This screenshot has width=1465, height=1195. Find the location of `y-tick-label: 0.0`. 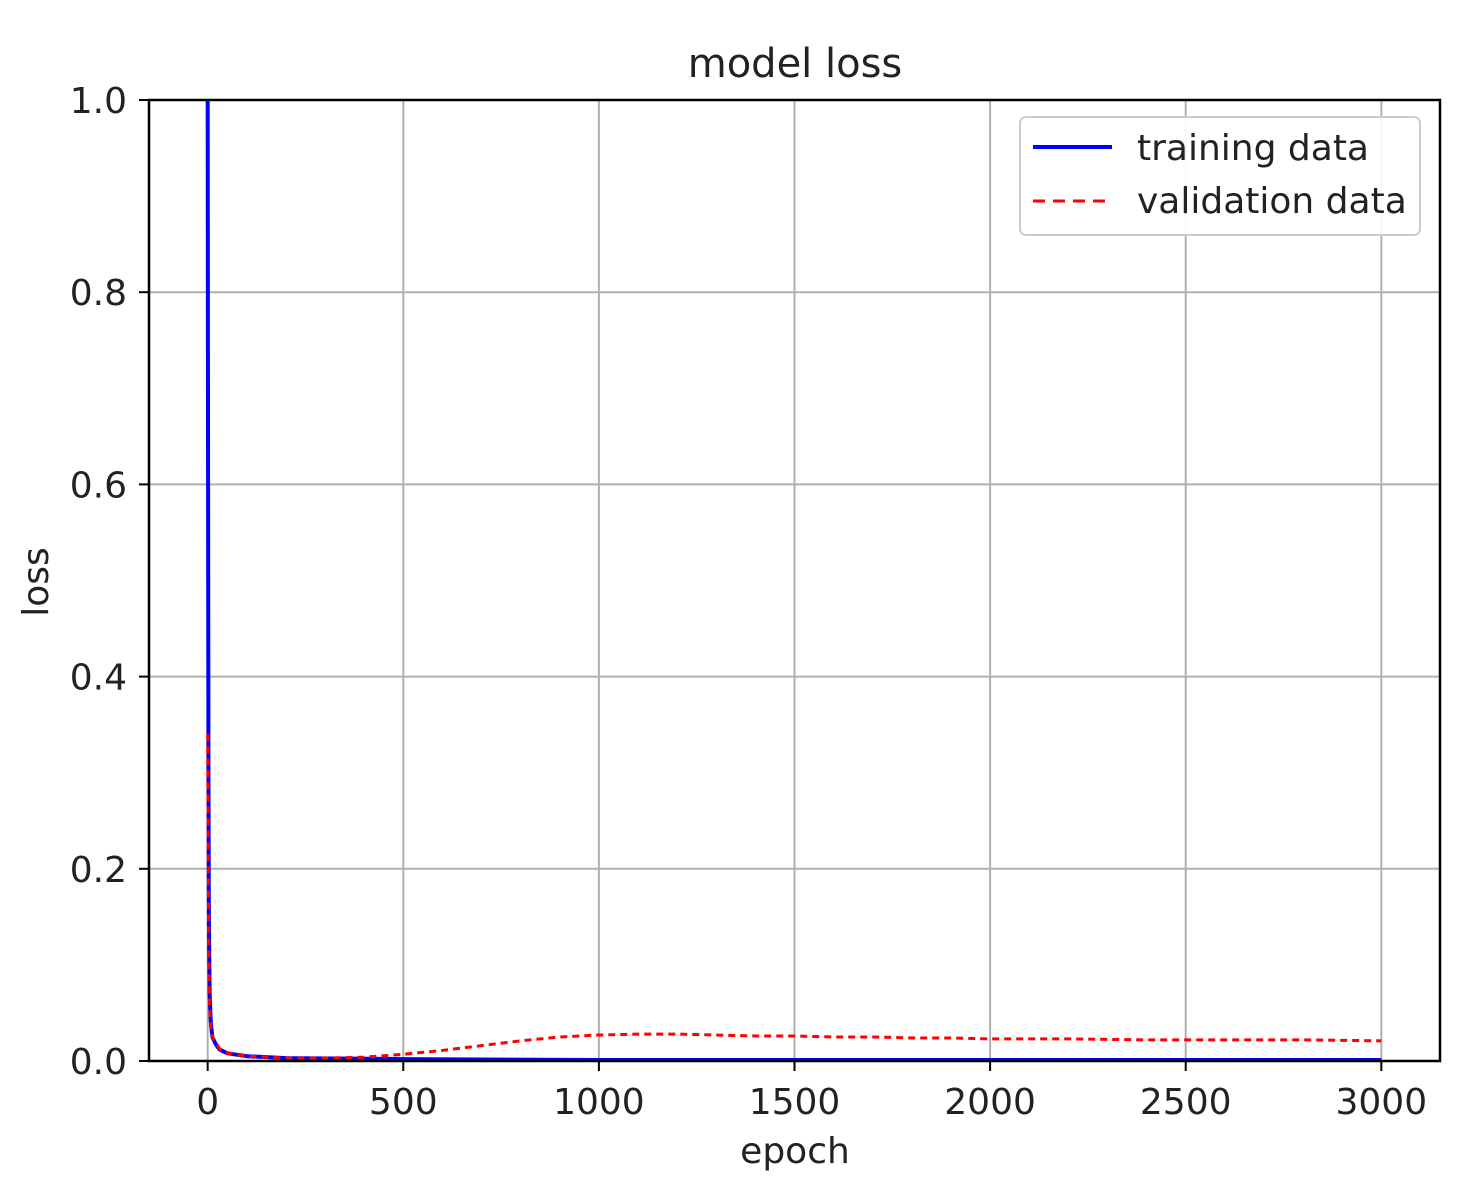

y-tick-label: 0.0 is located at coordinates (98, 1062).